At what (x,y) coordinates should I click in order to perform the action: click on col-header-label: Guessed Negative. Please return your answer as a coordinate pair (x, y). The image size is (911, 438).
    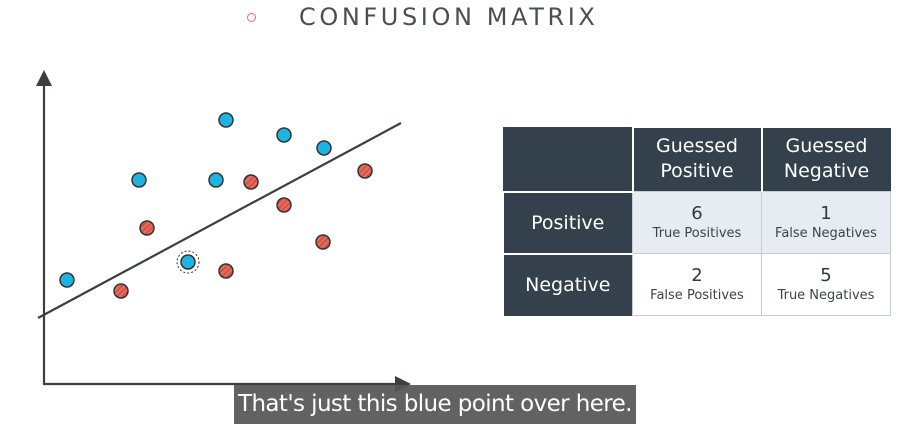
    Looking at the image, I should click on (826, 159).